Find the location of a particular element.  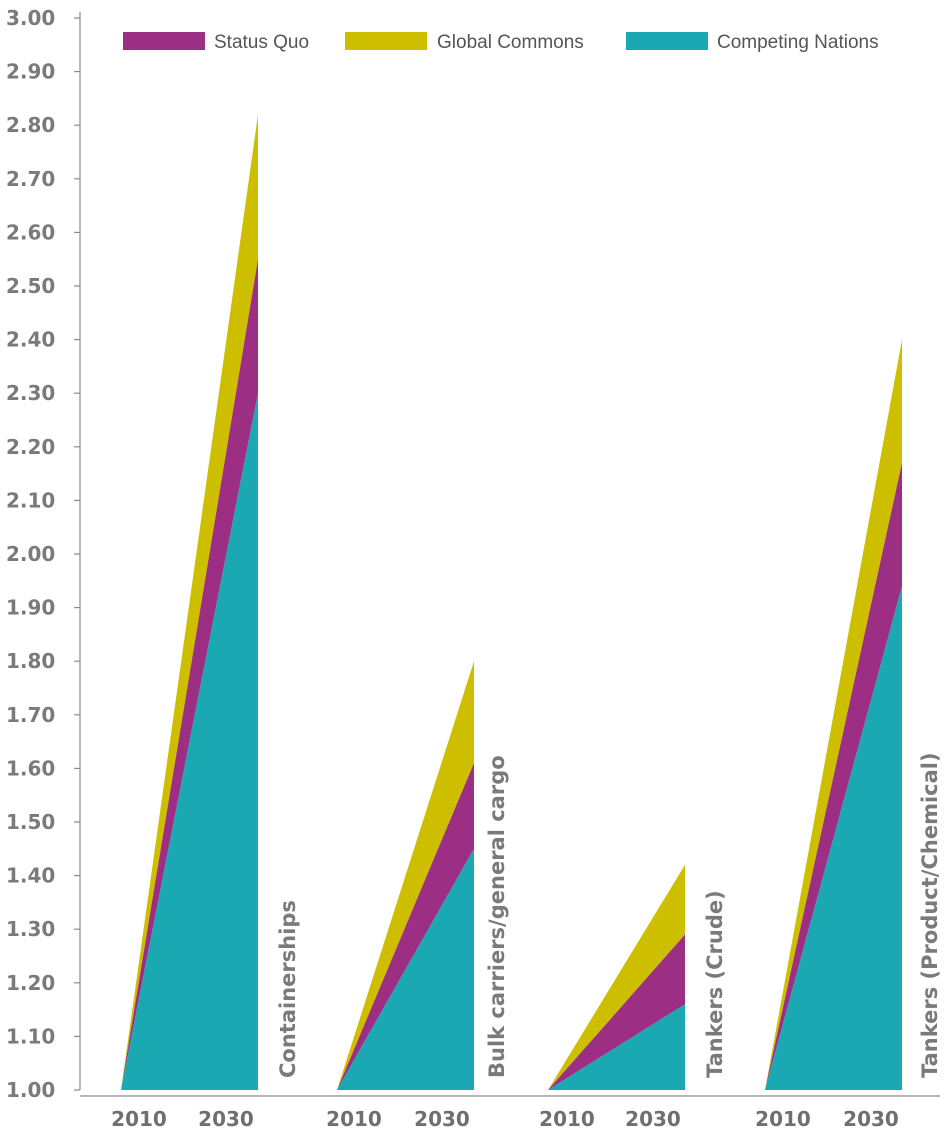

y-tick-label: 2.50 is located at coordinates (30, 286).